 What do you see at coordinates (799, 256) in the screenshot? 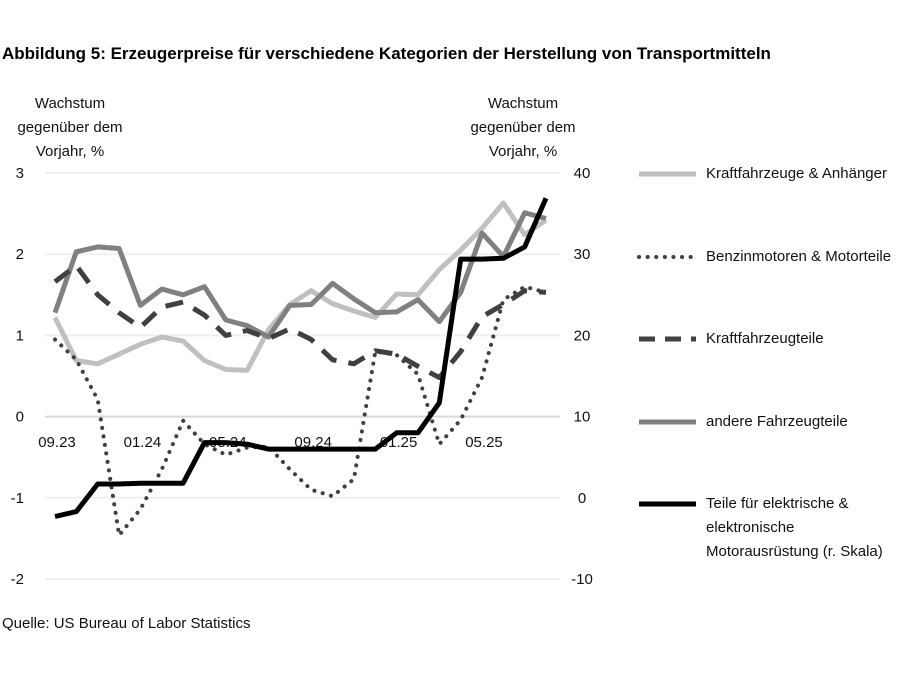
I see `legend-label: Benzinmotoren & Motorteile` at bounding box center [799, 256].